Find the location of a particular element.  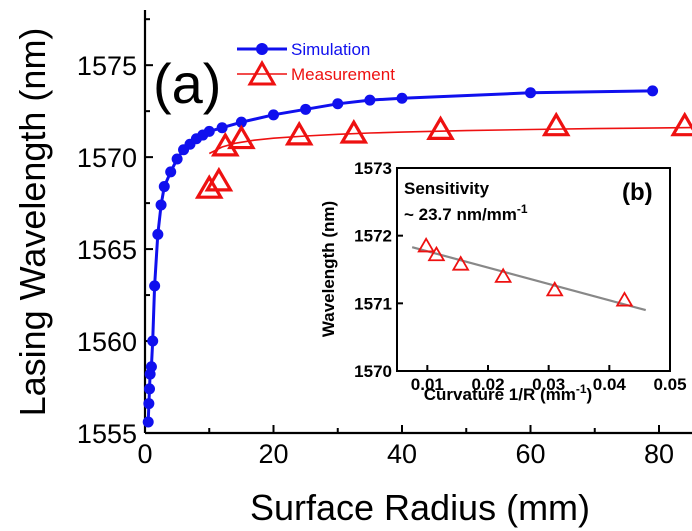

inset-x-tick-label: 0.02 is located at coordinates (487, 384).